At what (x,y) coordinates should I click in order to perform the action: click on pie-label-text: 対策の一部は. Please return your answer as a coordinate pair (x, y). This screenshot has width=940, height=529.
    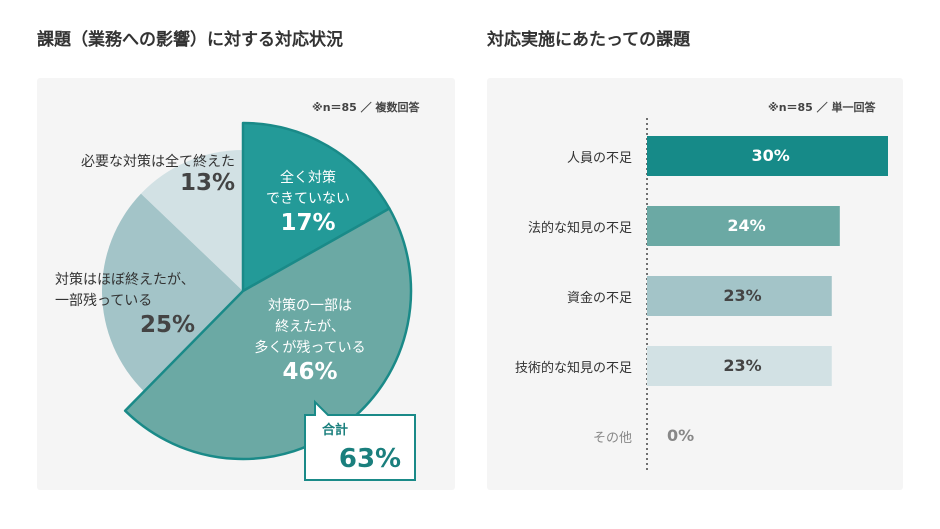
    Looking at the image, I should click on (310, 306).